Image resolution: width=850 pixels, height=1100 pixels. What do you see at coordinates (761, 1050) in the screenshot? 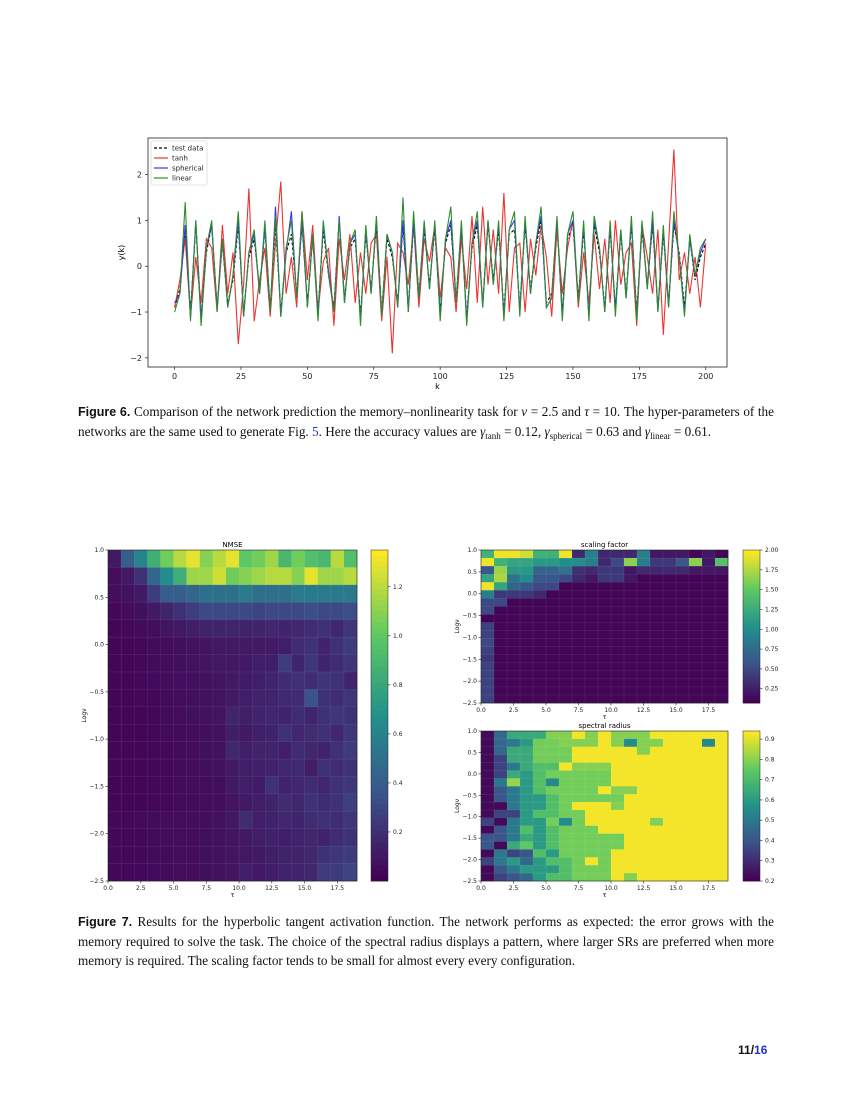
I see `total-pages-link: 16` at bounding box center [761, 1050].